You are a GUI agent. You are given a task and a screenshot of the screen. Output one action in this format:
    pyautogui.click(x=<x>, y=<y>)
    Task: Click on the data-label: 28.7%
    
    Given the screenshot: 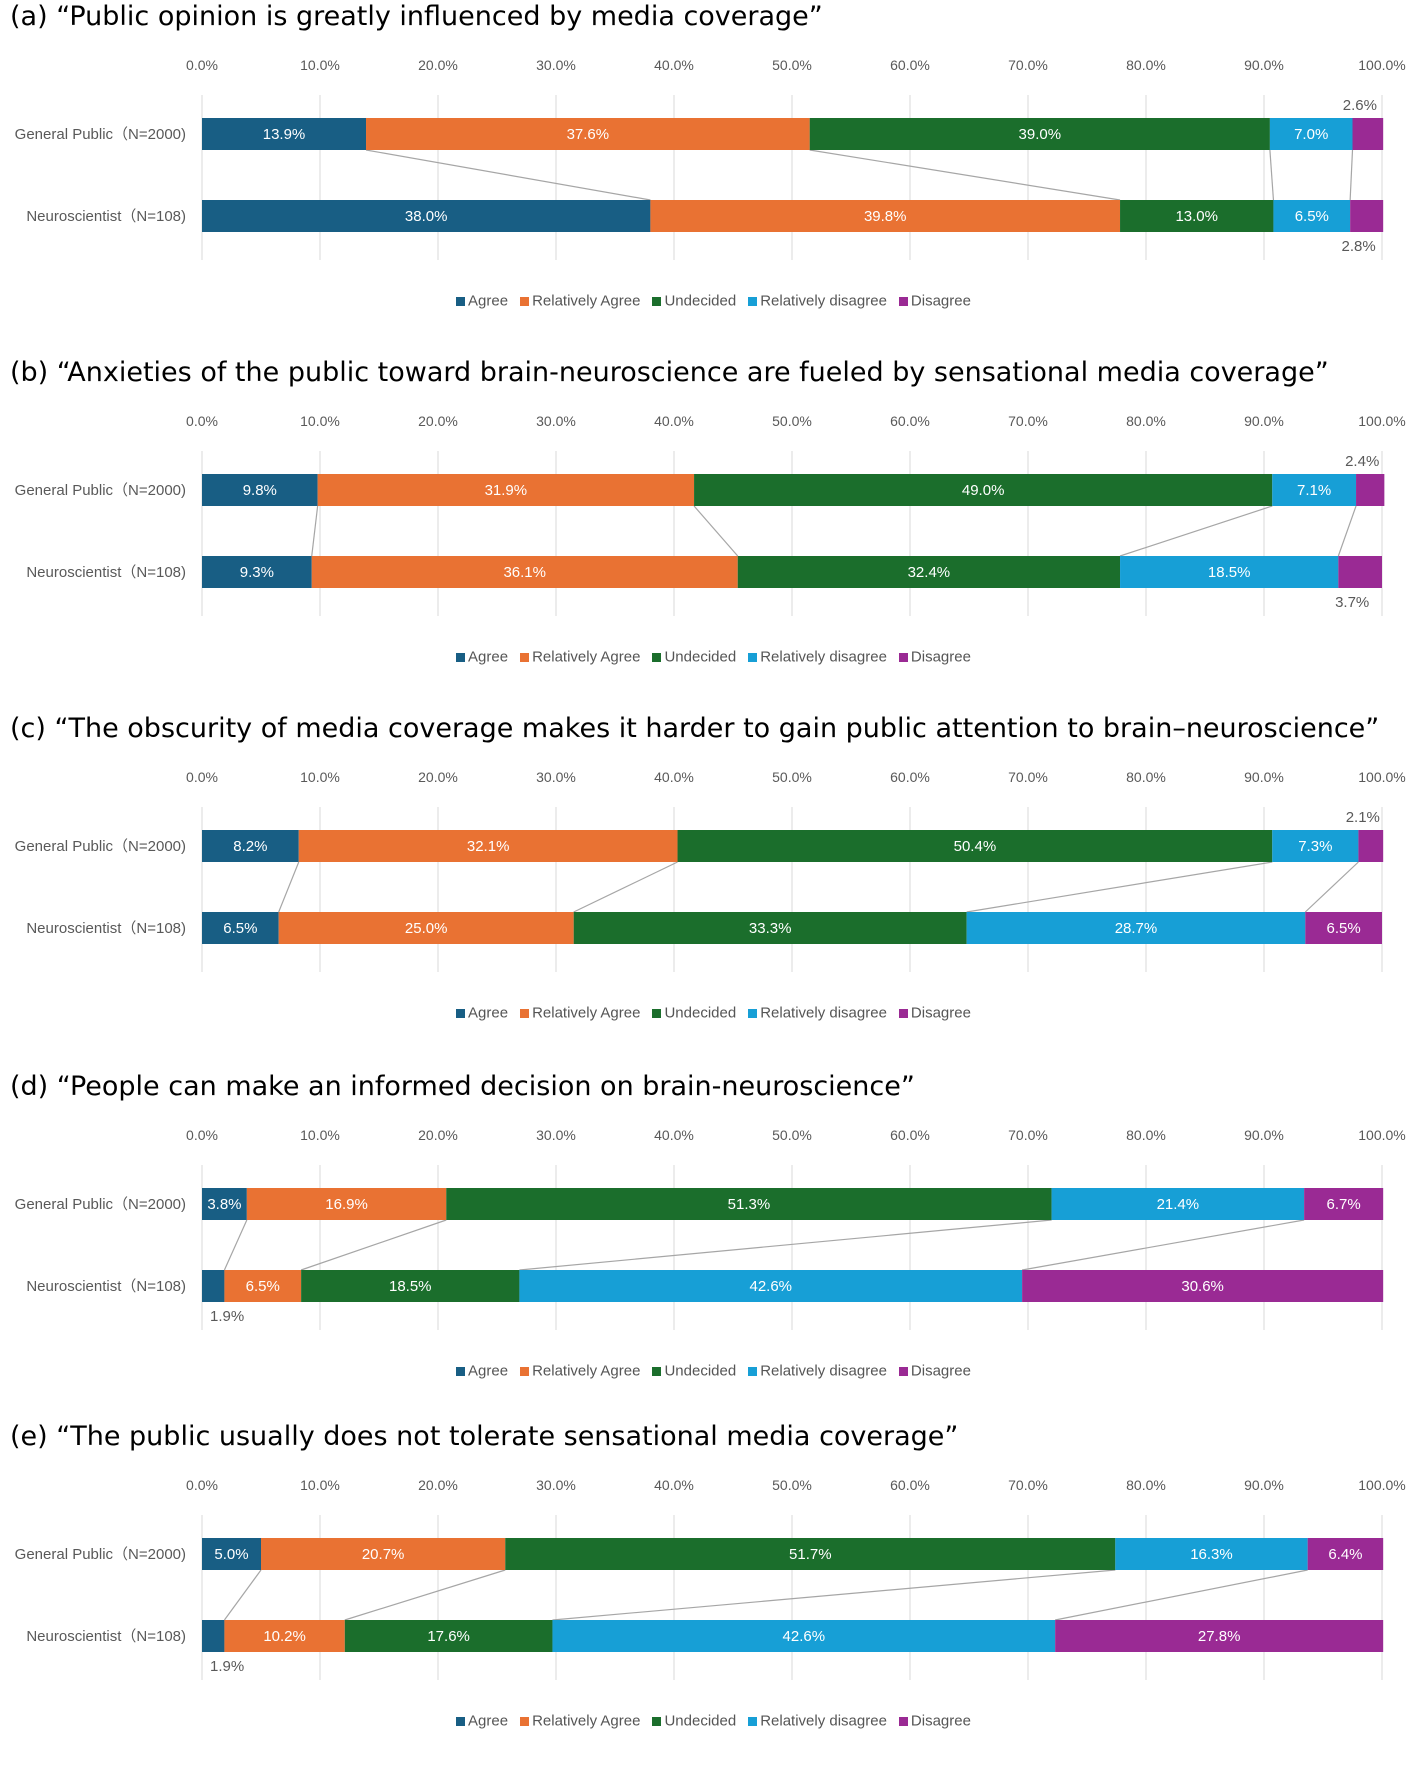 What is the action you would take?
    pyautogui.click(x=1136, y=928)
    